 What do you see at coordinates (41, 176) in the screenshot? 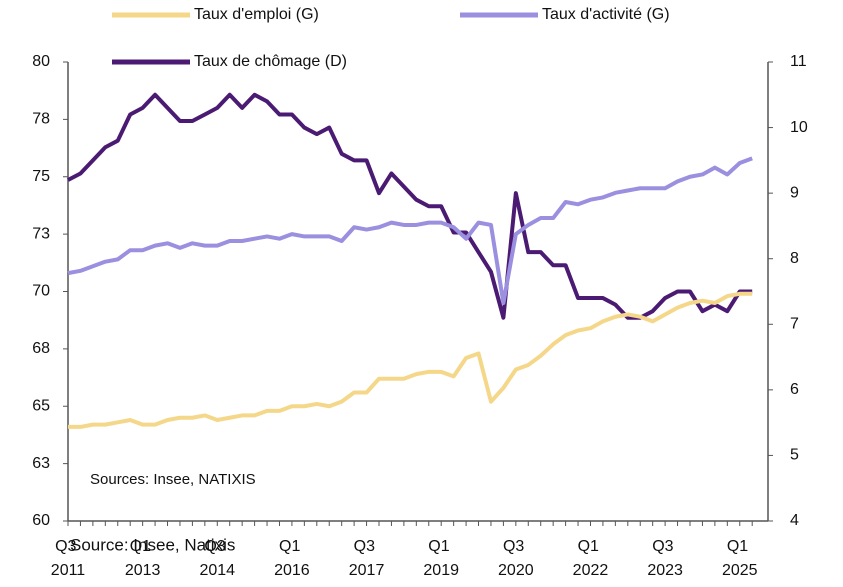
I see `y-tick-label: 75` at bounding box center [41, 176].